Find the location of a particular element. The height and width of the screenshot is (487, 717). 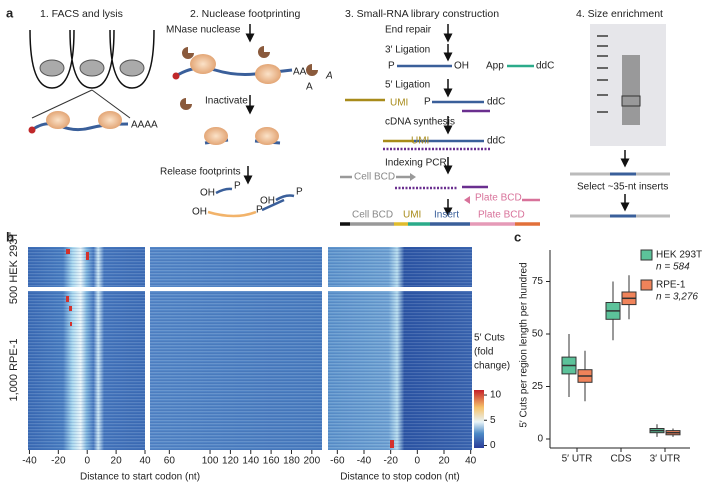

x-tick-label: CDS is located at coordinates (620, 459).